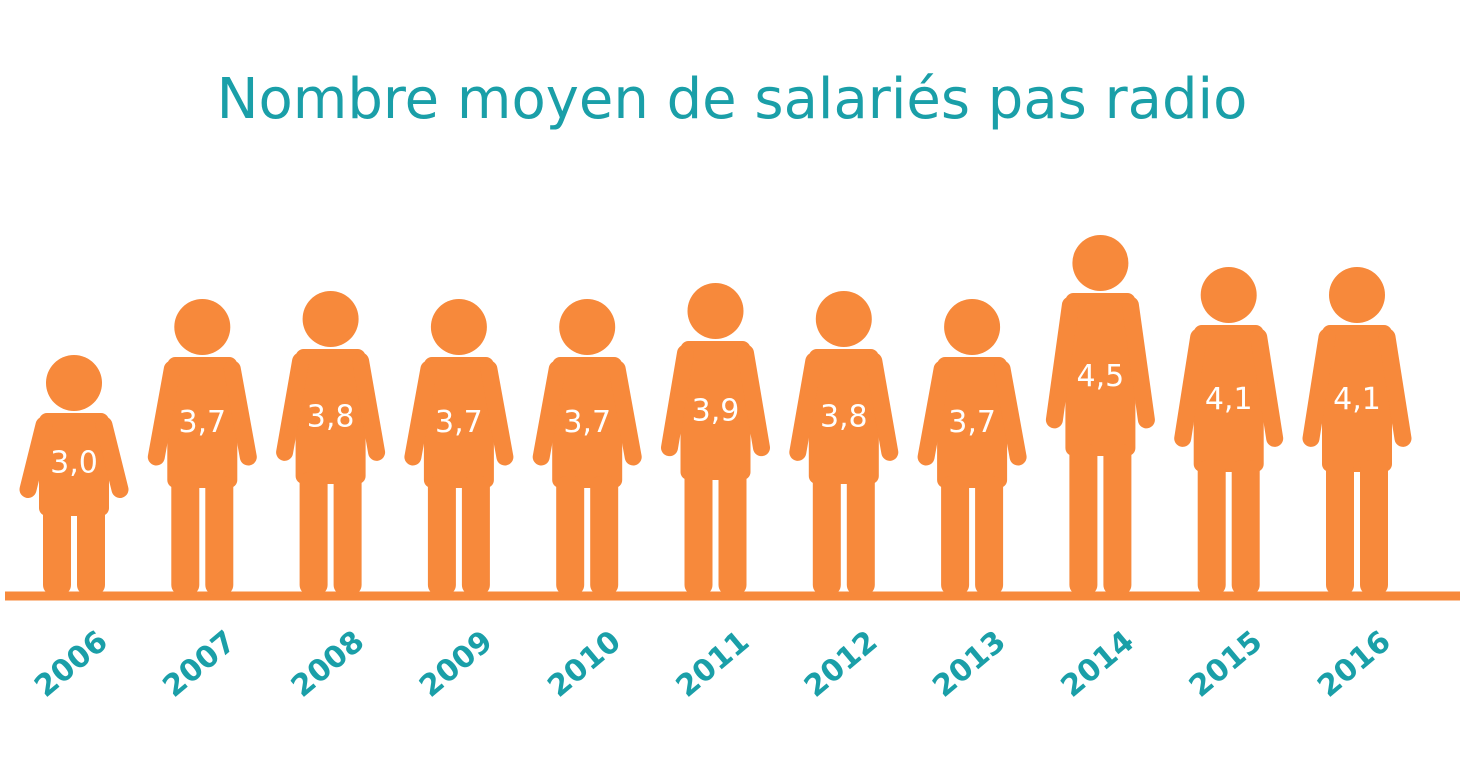 This screenshot has width=1465, height=757. Describe the element at coordinates (841, 664) in the screenshot. I see `x-tick-label: 2012` at that location.